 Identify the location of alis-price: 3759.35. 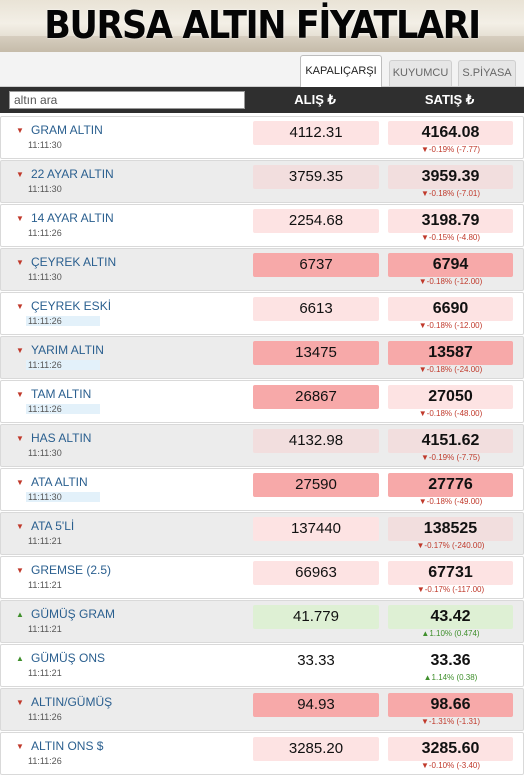
(316, 177).